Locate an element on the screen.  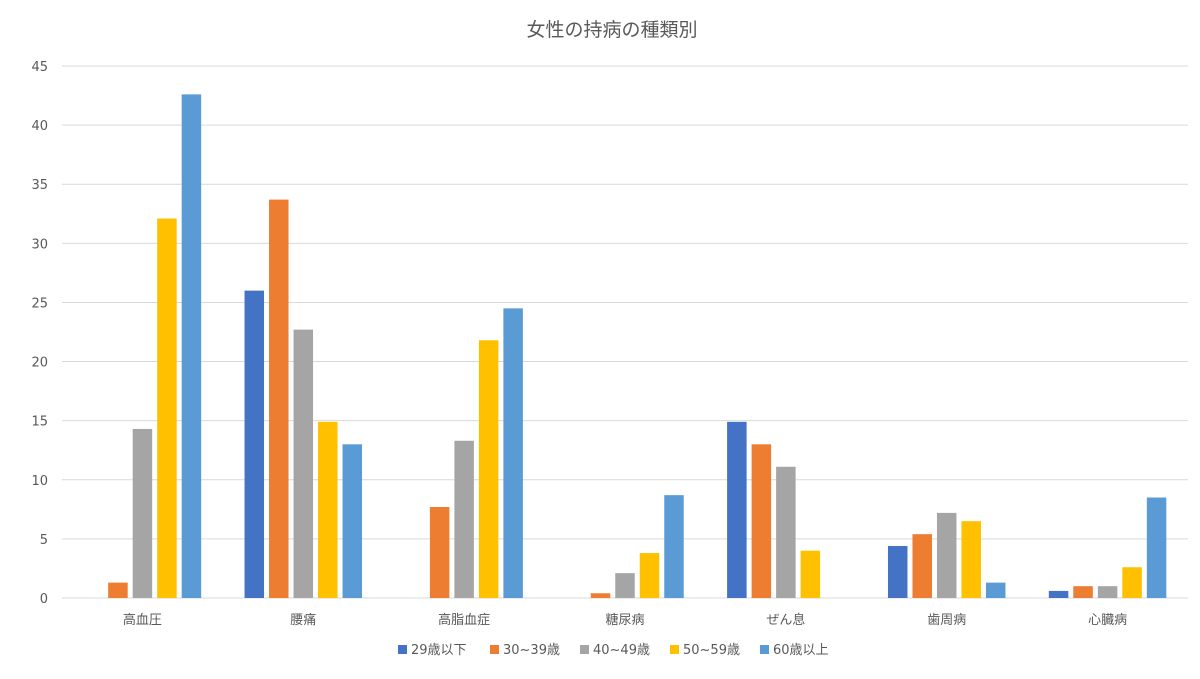
y-tick-label: 20 is located at coordinates (39, 363).